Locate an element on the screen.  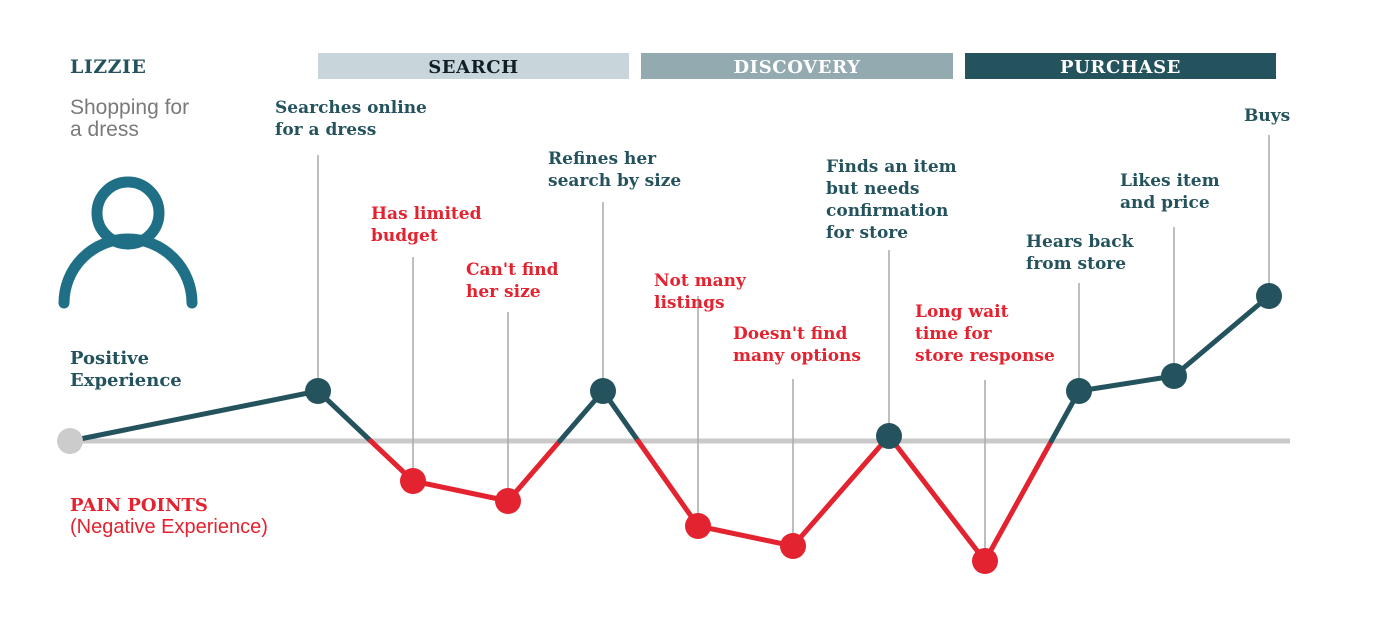
person-icon is located at coordinates (128, 242).